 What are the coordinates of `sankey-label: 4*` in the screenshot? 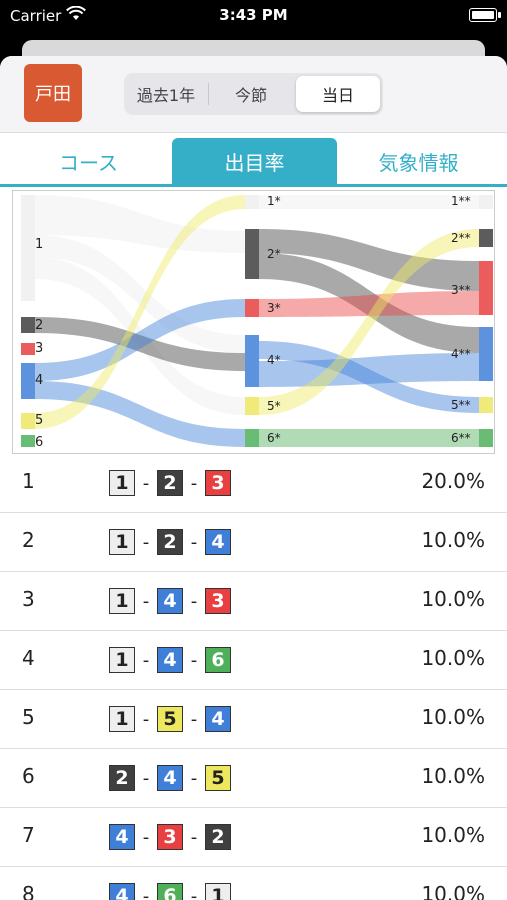 It's located at (274, 360).